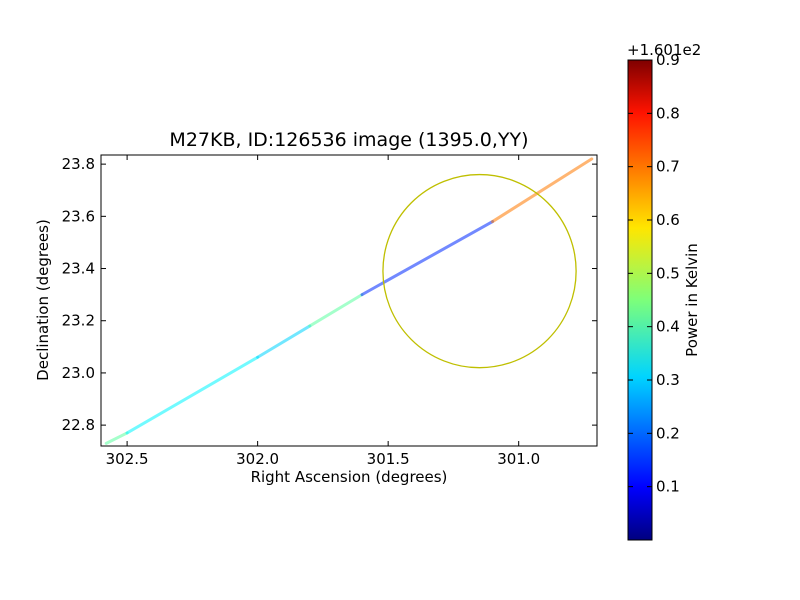  What do you see at coordinates (78, 216) in the screenshot?
I see `y-tick-label: 23.6` at bounding box center [78, 216].